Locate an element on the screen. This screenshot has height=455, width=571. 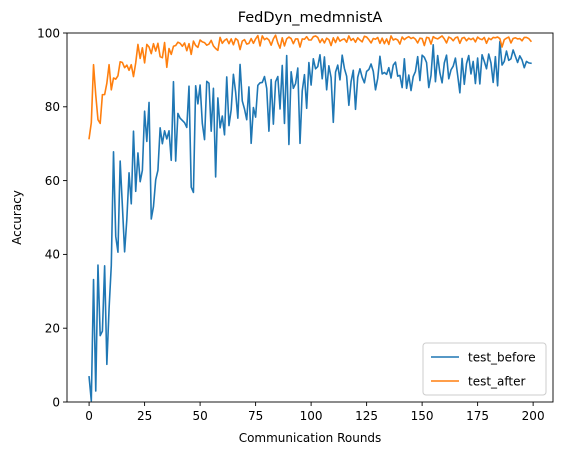
x-tick-label: 25 is located at coordinates (144, 416).